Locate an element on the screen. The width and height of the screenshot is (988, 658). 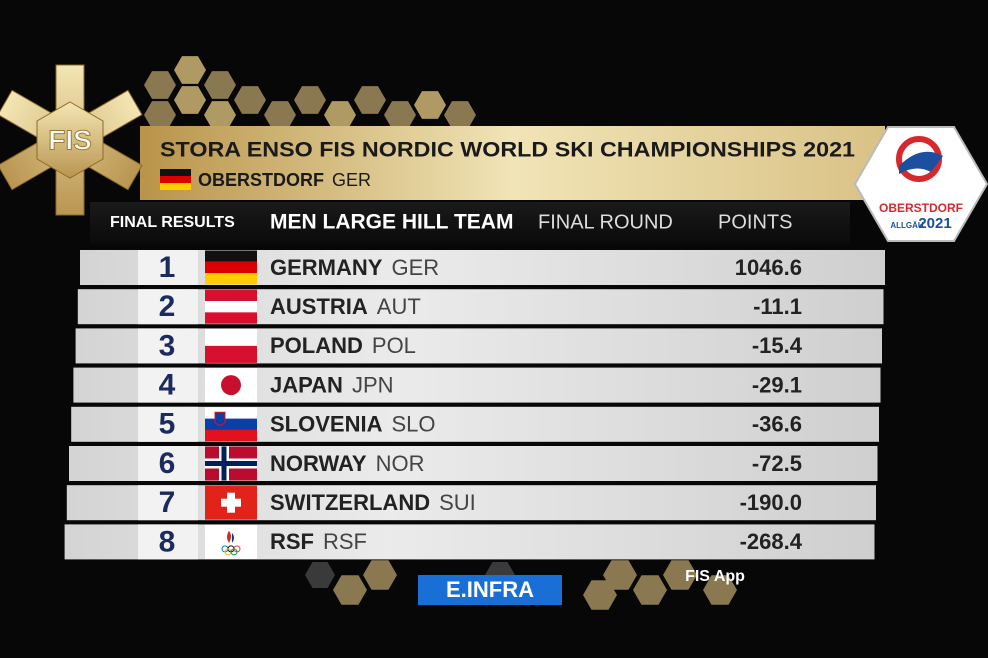
results-header-bar is located at coordinates (470, 223).